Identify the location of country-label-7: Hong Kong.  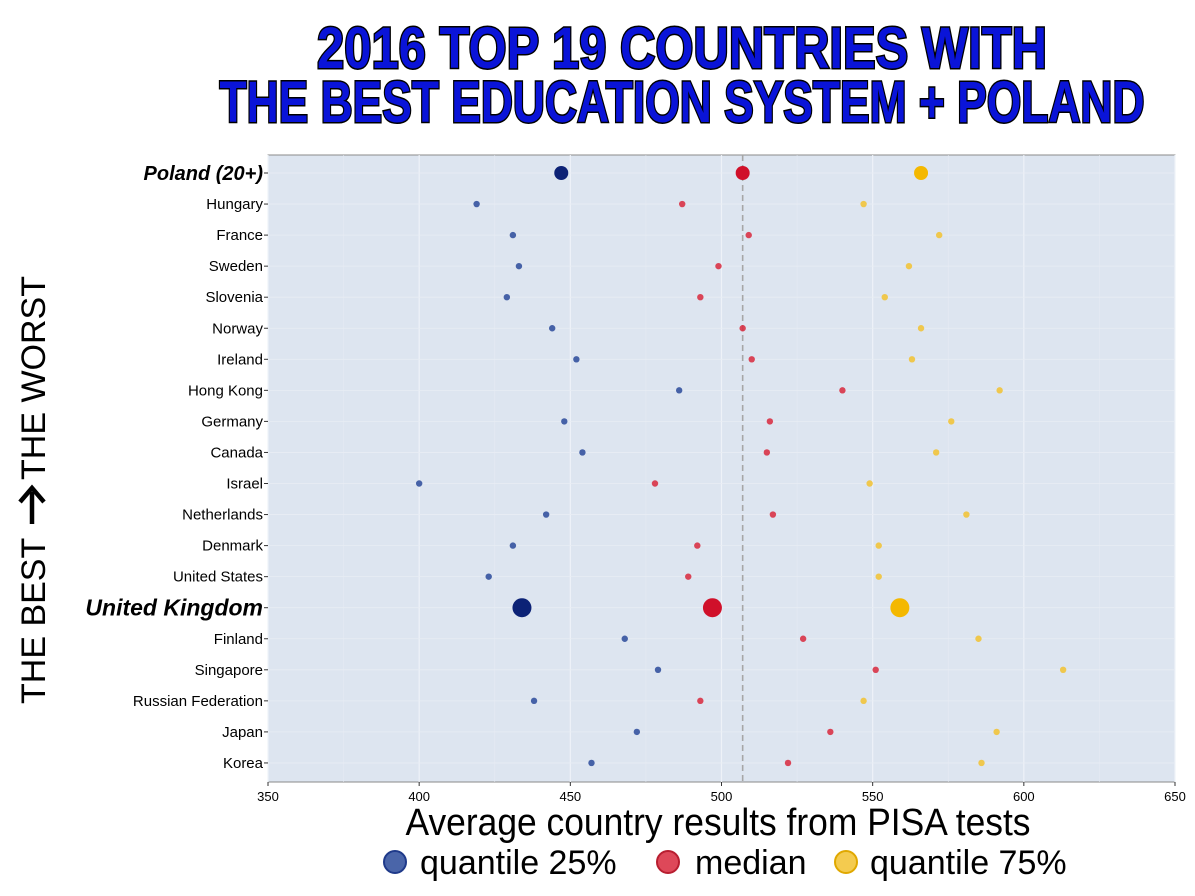
(225, 390).